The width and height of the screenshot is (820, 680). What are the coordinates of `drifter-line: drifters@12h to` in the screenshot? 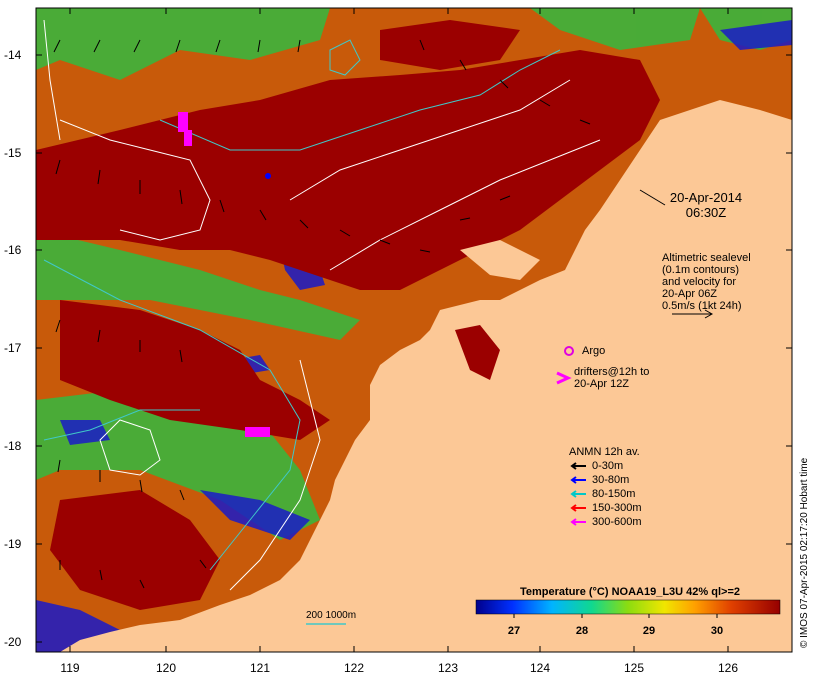 It's located at (612, 372).